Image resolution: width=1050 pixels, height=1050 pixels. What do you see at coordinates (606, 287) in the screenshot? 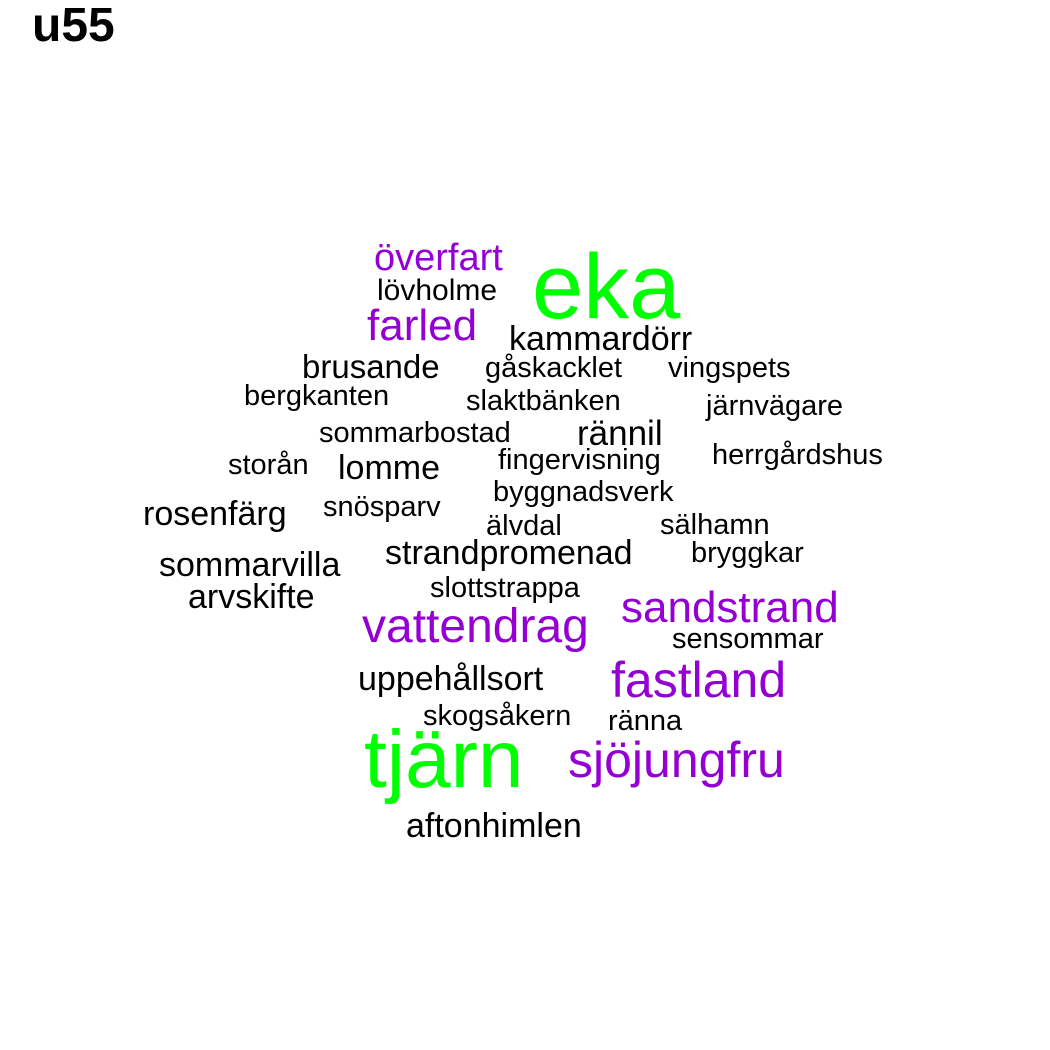
I see `cloud-word: eka` at bounding box center [606, 287].